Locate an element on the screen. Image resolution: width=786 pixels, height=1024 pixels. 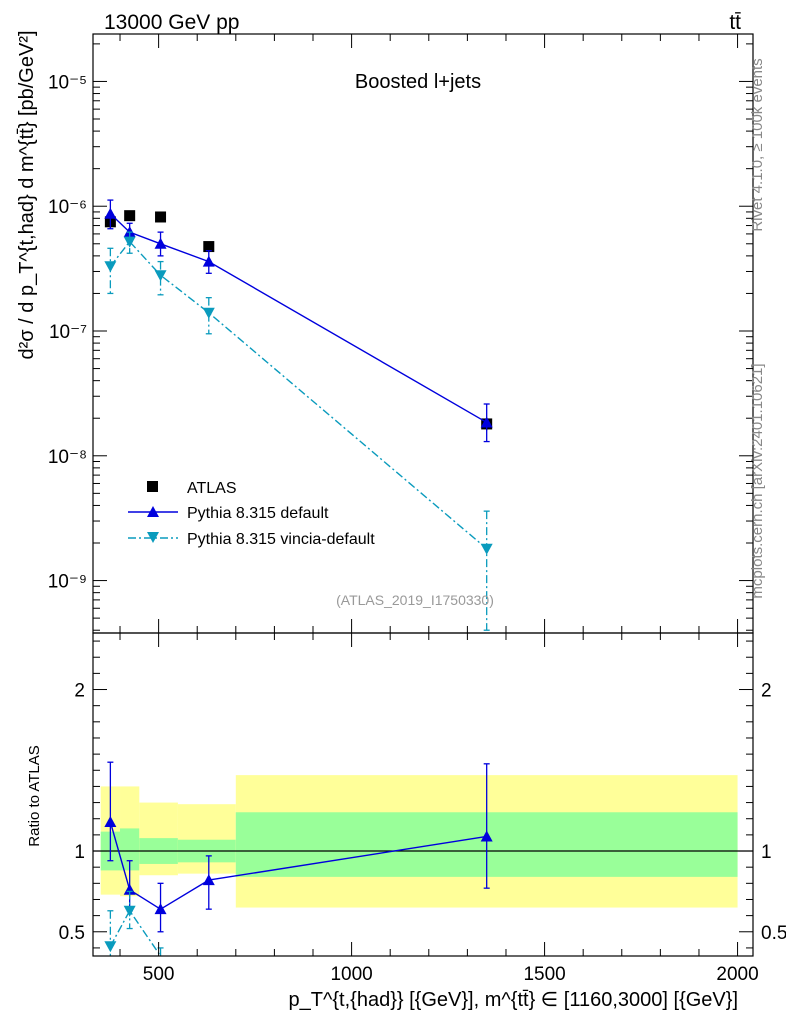
ratio-y-tick-label-left: 1 is located at coordinates (79, 852).